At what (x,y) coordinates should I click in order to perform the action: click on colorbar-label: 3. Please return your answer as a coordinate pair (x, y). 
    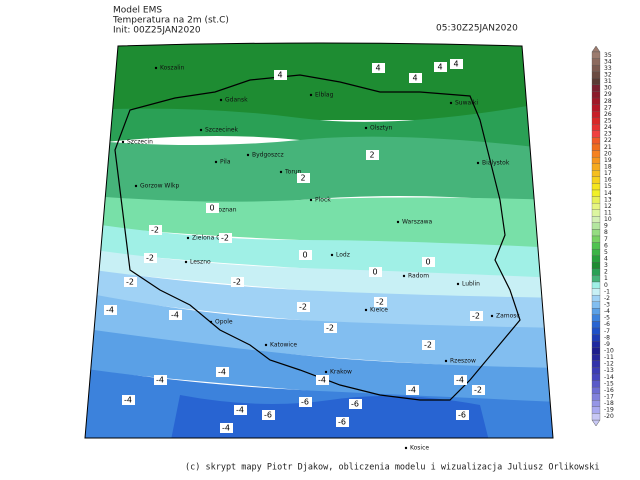
    Looking at the image, I should click on (606, 265).